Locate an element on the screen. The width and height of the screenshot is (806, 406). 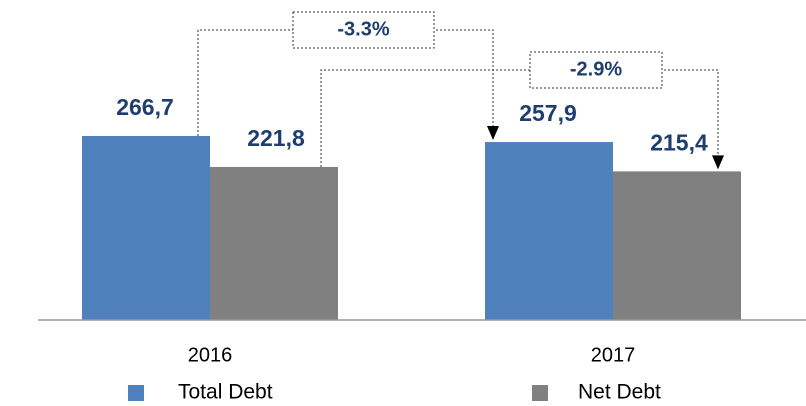
legend-label: Total Debt is located at coordinates (225, 392).